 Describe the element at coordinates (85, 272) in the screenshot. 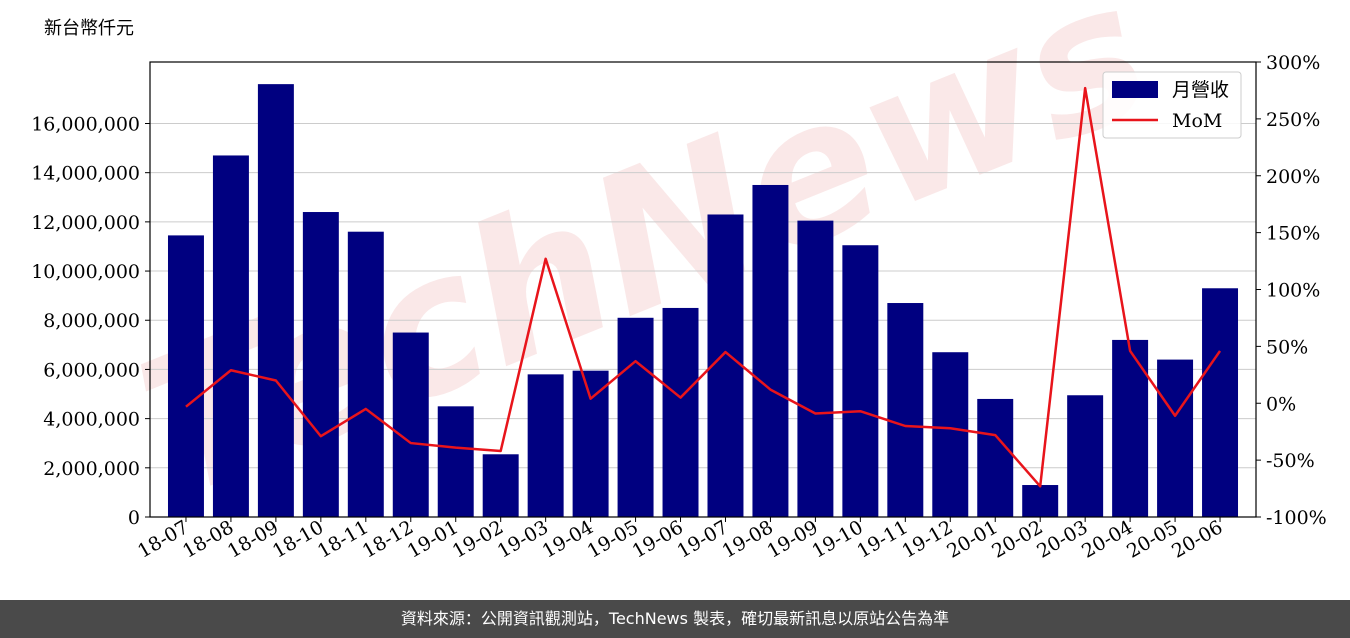

I see `y-left-tick-label: 10,000,000` at that location.